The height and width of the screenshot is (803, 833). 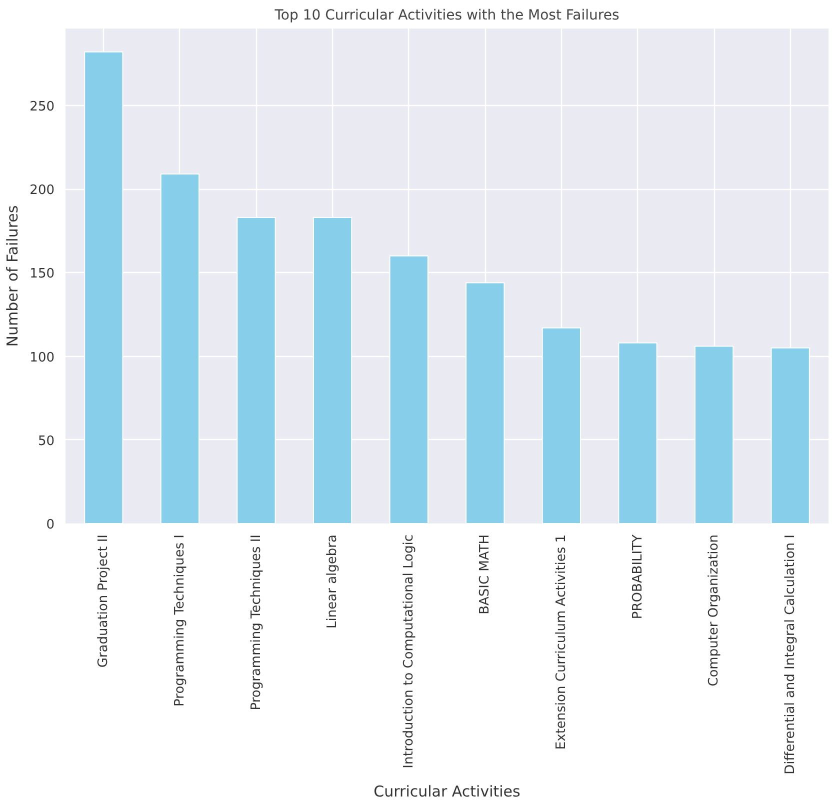 What do you see at coordinates (485, 574) in the screenshot?
I see `x-tick-label: BASIC MATH` at bounding box center [485, 574].